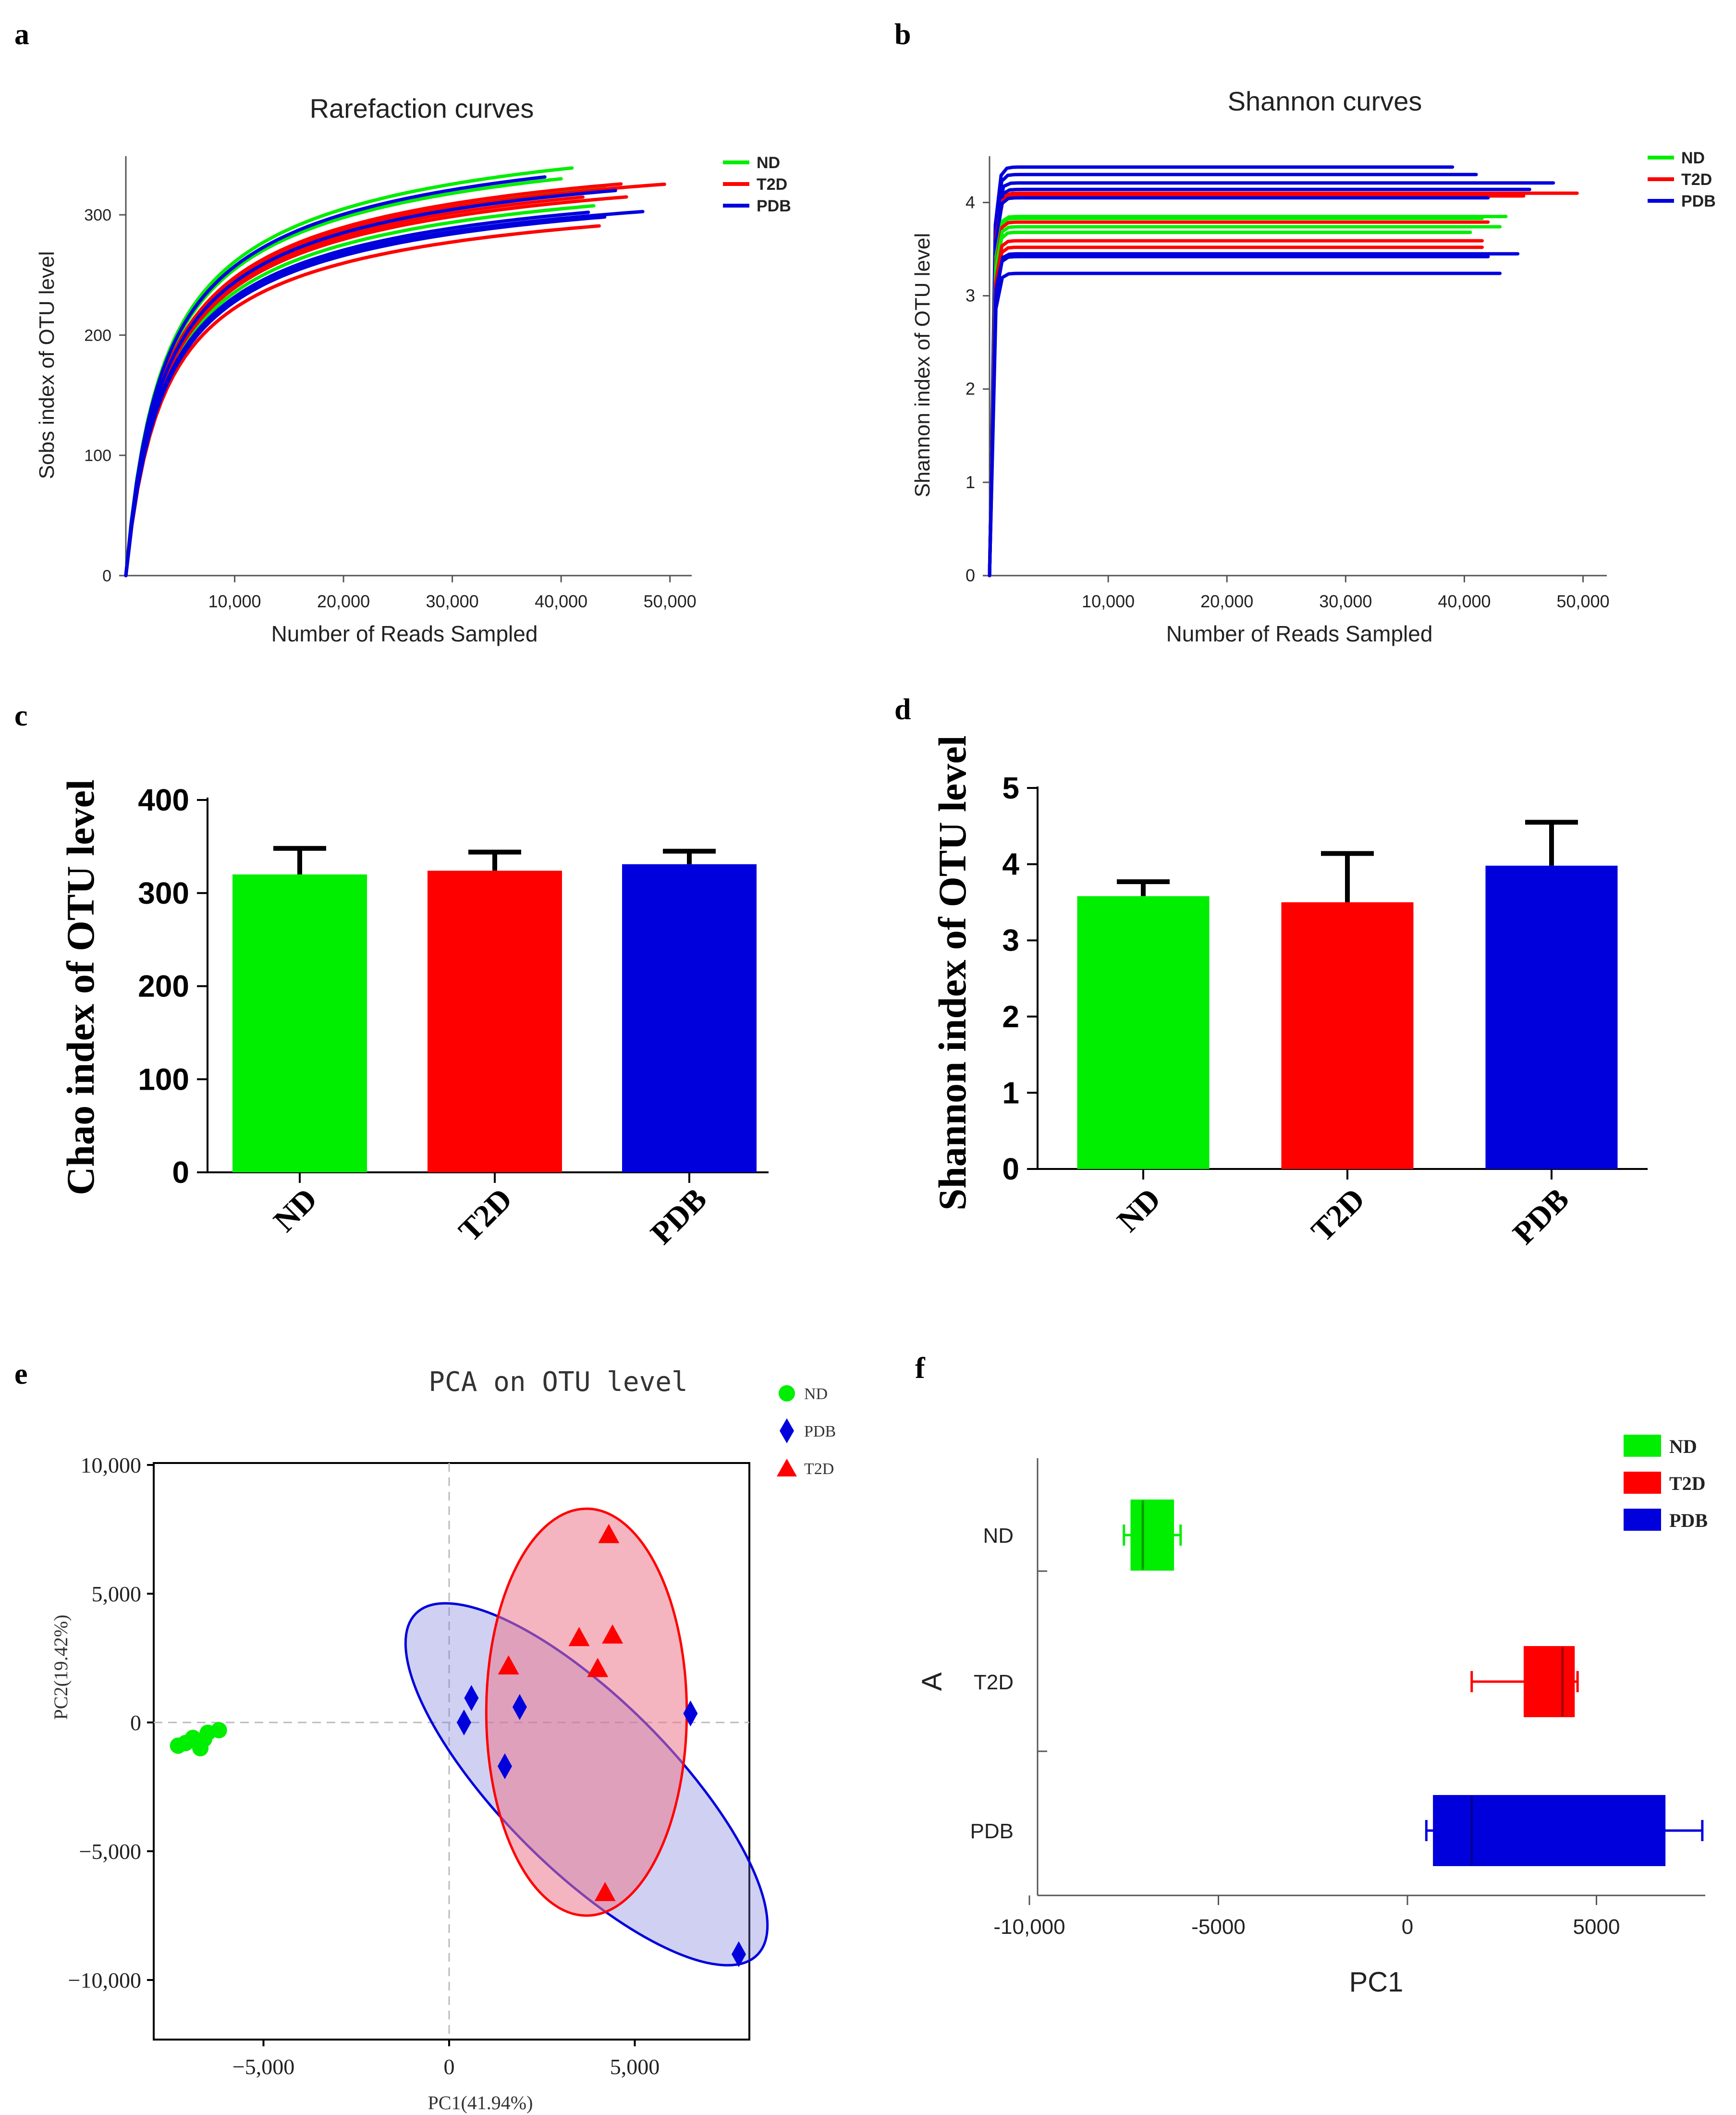 This screenshot has width=1736, height=2115. Describe the element at coordinates (1549, 1681) in the screenshot. I see `f-box-t2d` at that location.